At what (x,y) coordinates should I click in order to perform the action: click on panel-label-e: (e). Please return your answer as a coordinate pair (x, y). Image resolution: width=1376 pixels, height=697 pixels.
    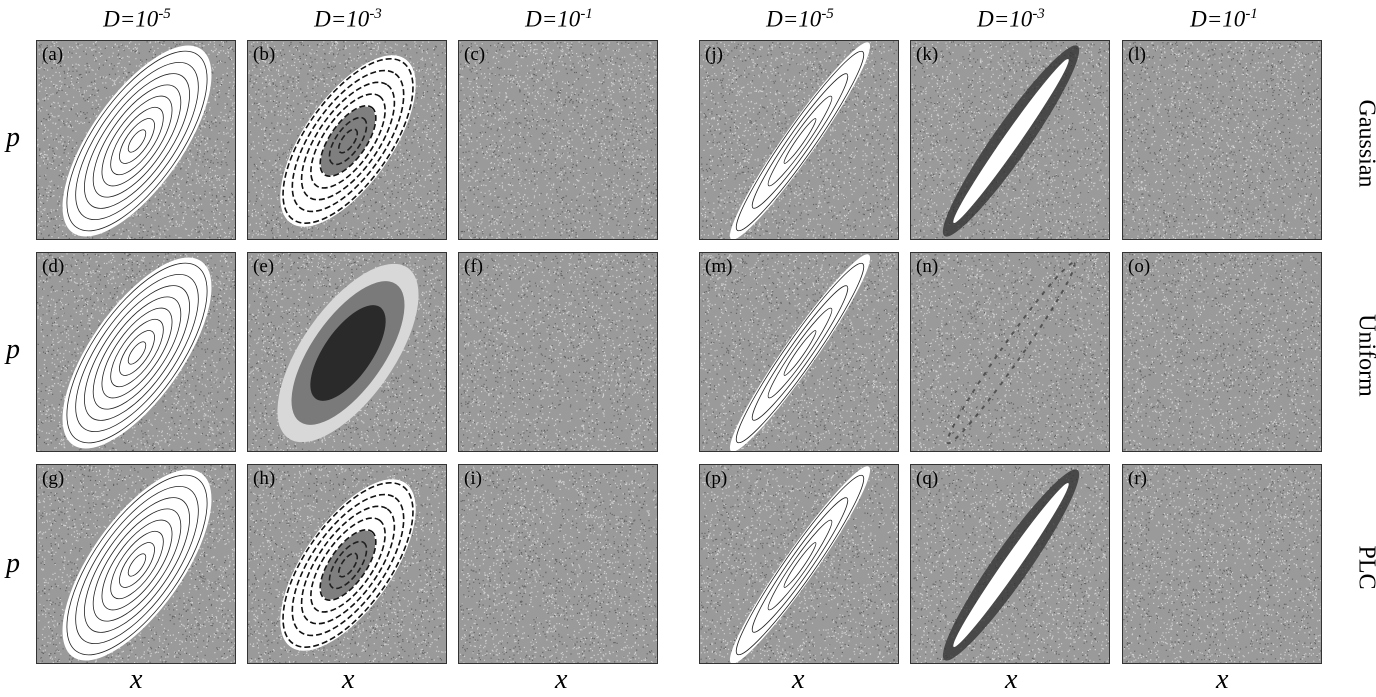
    Looking at the image, I should click on (264, 266).